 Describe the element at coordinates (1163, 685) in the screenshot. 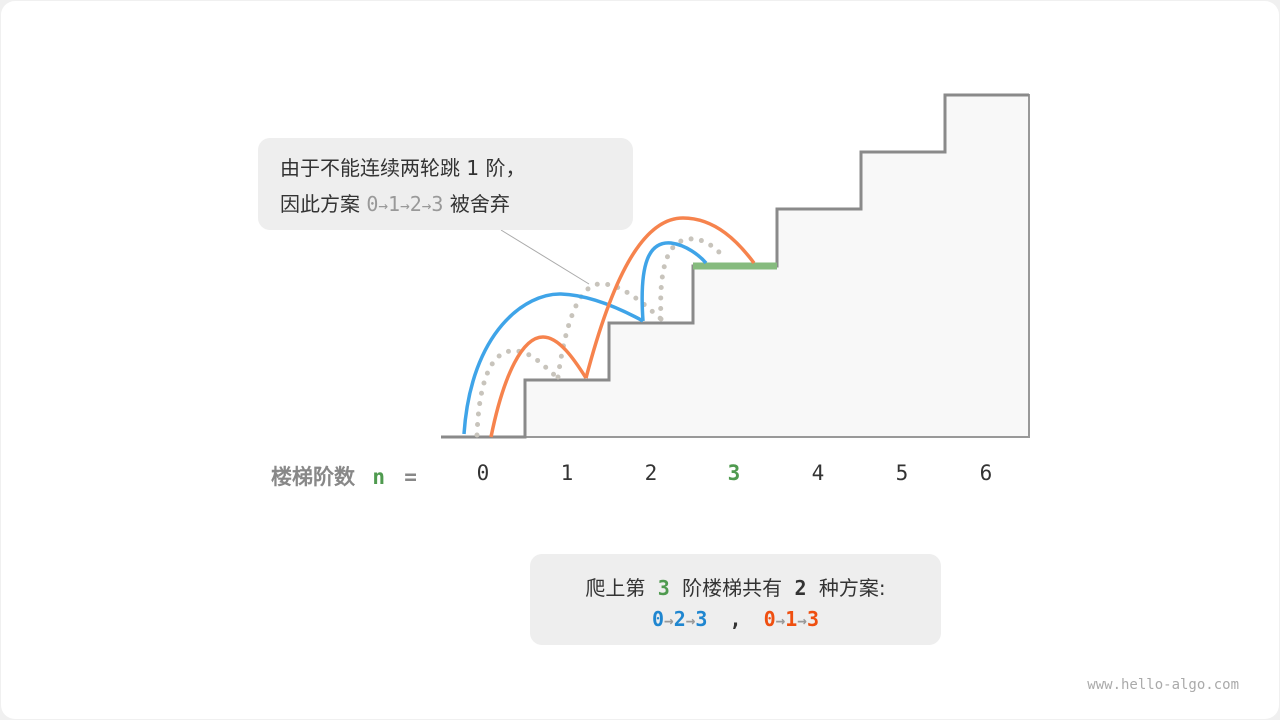

I see `watermark: www.hello-algo.com` at that location.